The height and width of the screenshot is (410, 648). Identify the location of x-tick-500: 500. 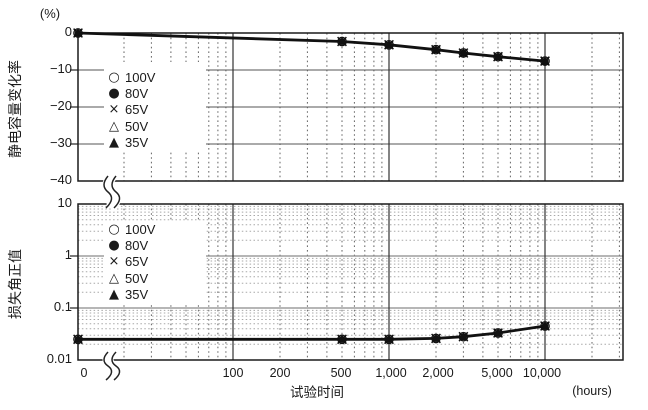
(341, 373).